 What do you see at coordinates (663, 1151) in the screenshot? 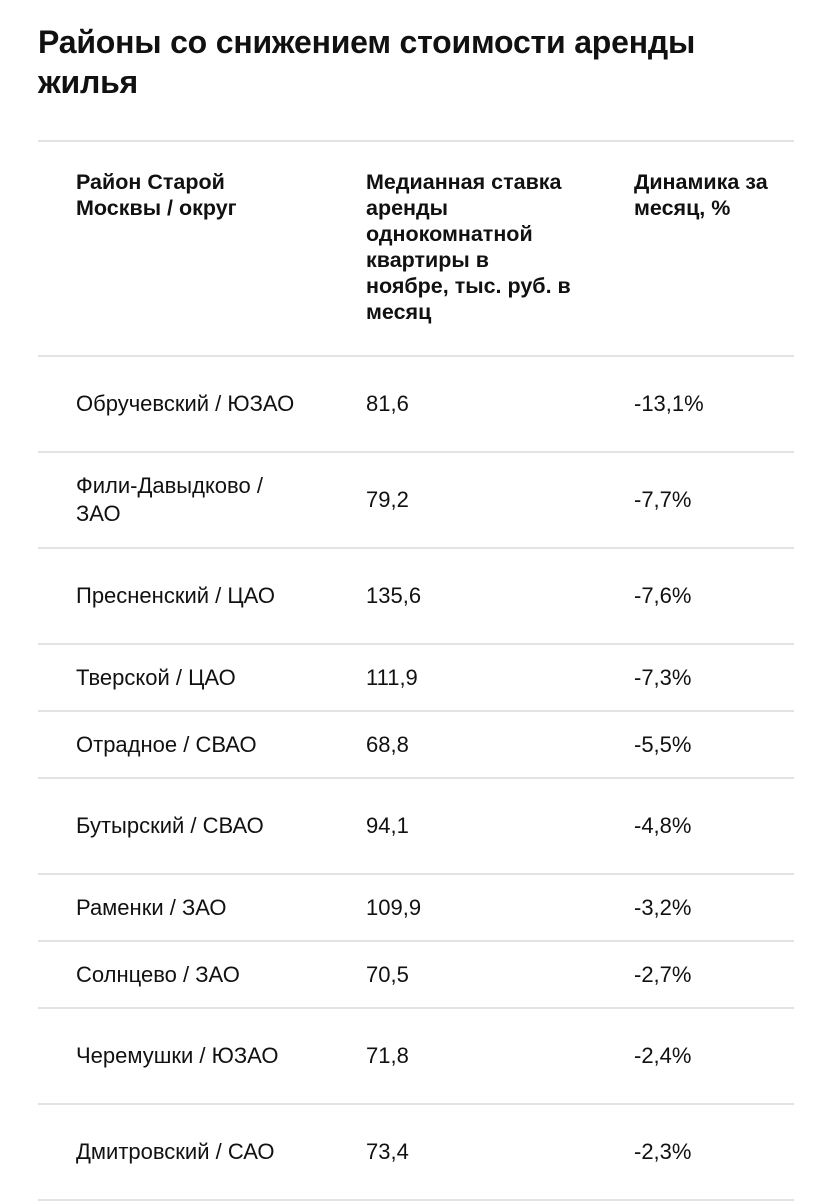
I see `change-cell: -2,3%` at bounding box center [663, 1151].